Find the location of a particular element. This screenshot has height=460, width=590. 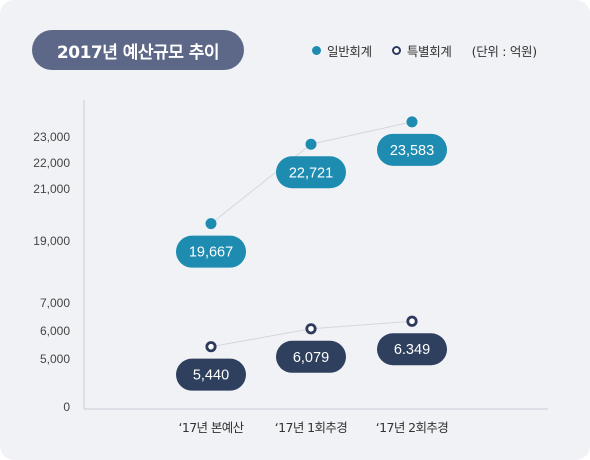

y-tick-label: 0 is located at coordinates (66, 407).